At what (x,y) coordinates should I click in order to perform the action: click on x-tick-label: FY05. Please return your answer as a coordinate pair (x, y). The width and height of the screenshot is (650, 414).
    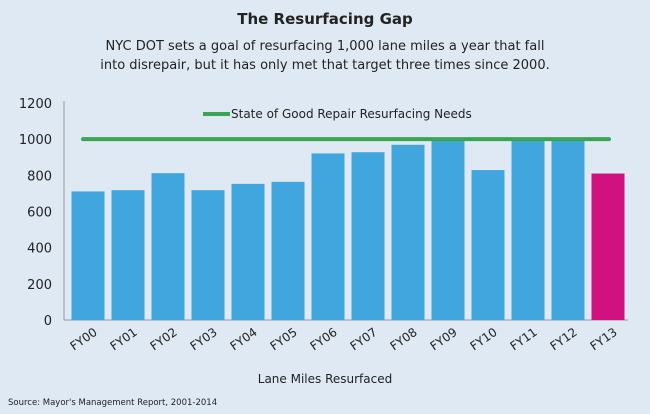
    Looking at the image, I should click on (284, 339).